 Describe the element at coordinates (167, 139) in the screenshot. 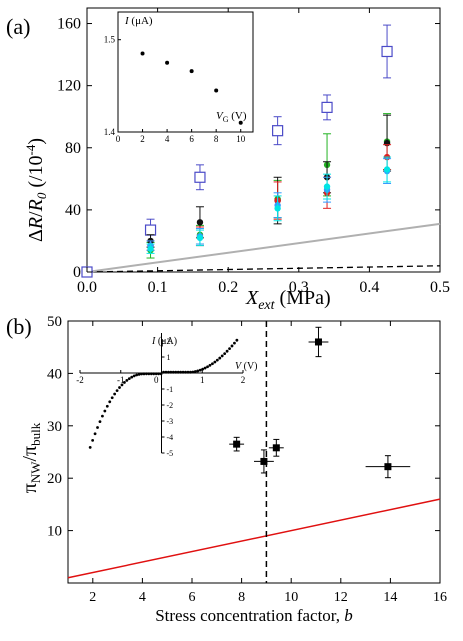

I see `panel-a-inset-x-tick-label: 4` at that location.